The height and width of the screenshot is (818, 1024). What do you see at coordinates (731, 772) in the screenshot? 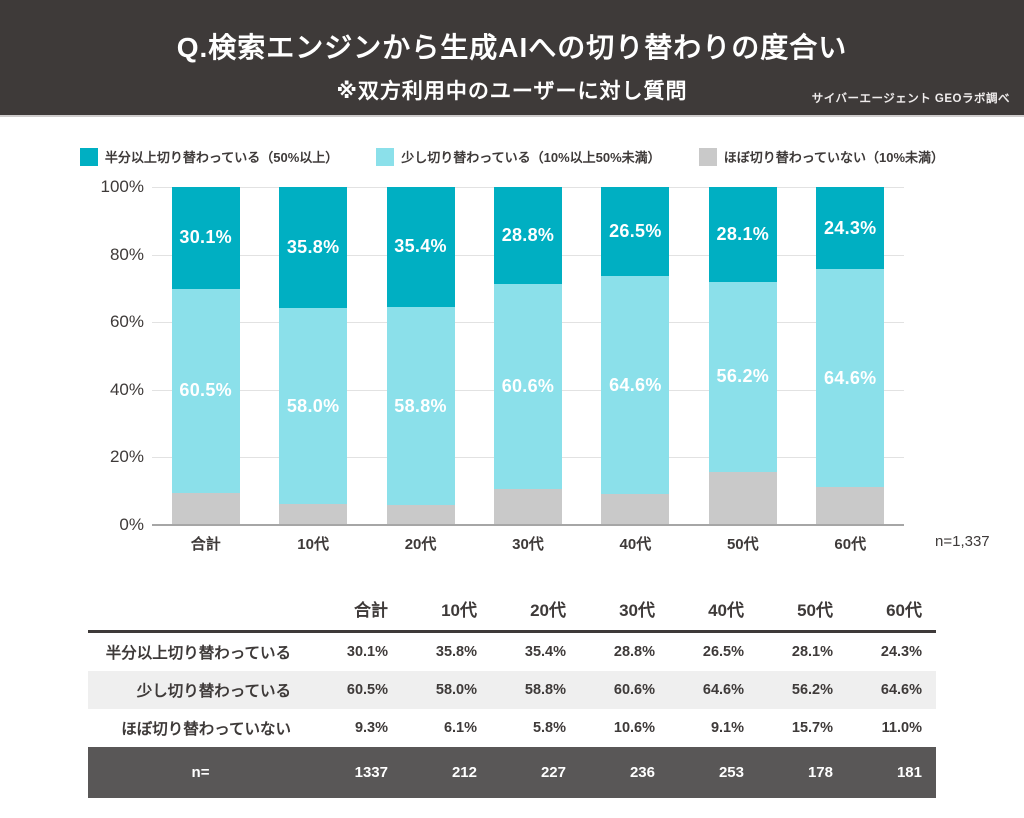
I see `n-row-cell: 253` at bounding box center [731, 772].